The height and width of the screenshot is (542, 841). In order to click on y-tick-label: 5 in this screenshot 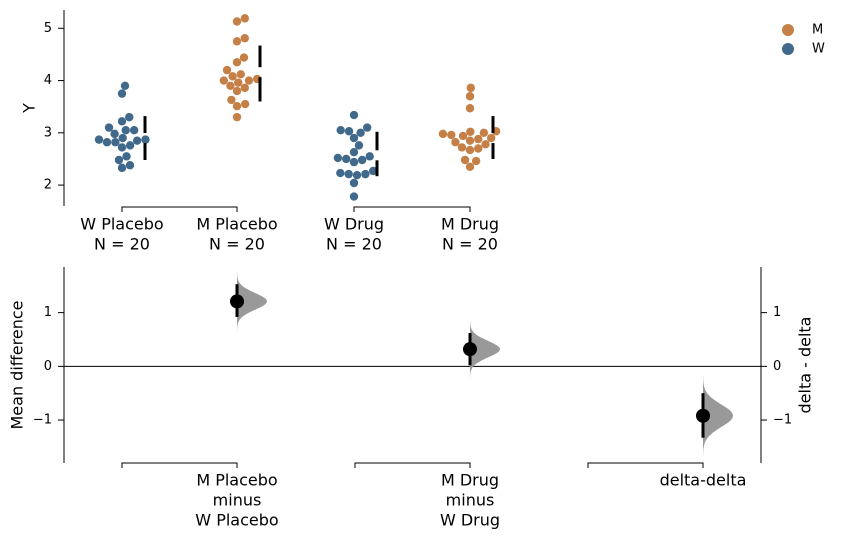, I will do `click(48, 28)`.